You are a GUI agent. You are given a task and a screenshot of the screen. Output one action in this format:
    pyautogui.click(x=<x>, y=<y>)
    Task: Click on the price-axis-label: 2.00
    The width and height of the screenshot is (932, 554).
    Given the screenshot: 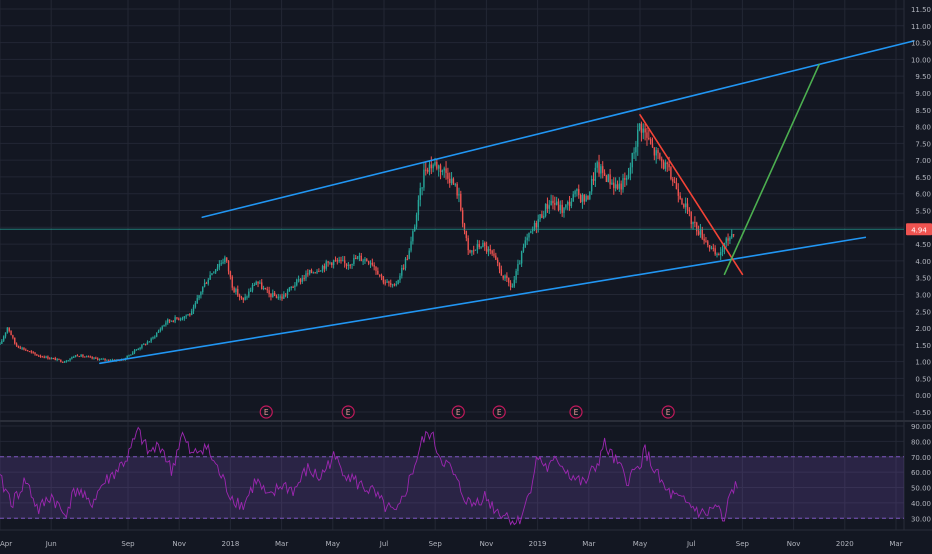 What is the action you would take?
    pyautogui.click(x=923, y=329)
    